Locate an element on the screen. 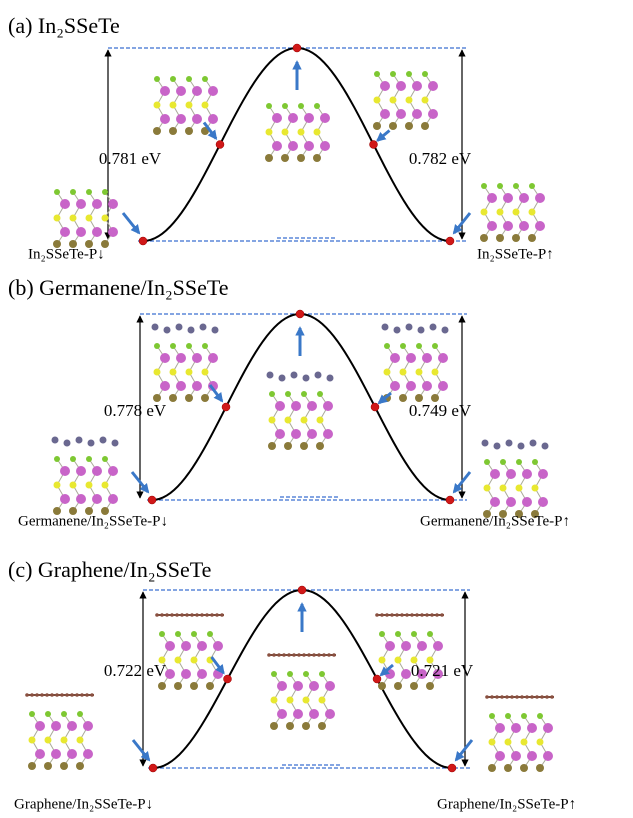 The height and width of the screenshot is (818, 633). barrier-label: 0.781 eV is located at coordinates (130, 158).